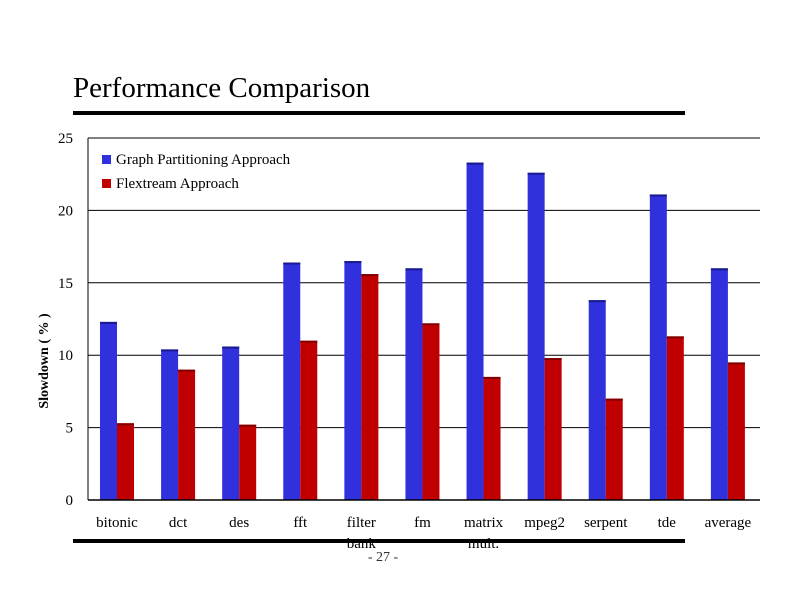  Describe the element at coordinates (361, 523) in the screenshot. I see `x-tick-label: filter` at that location.